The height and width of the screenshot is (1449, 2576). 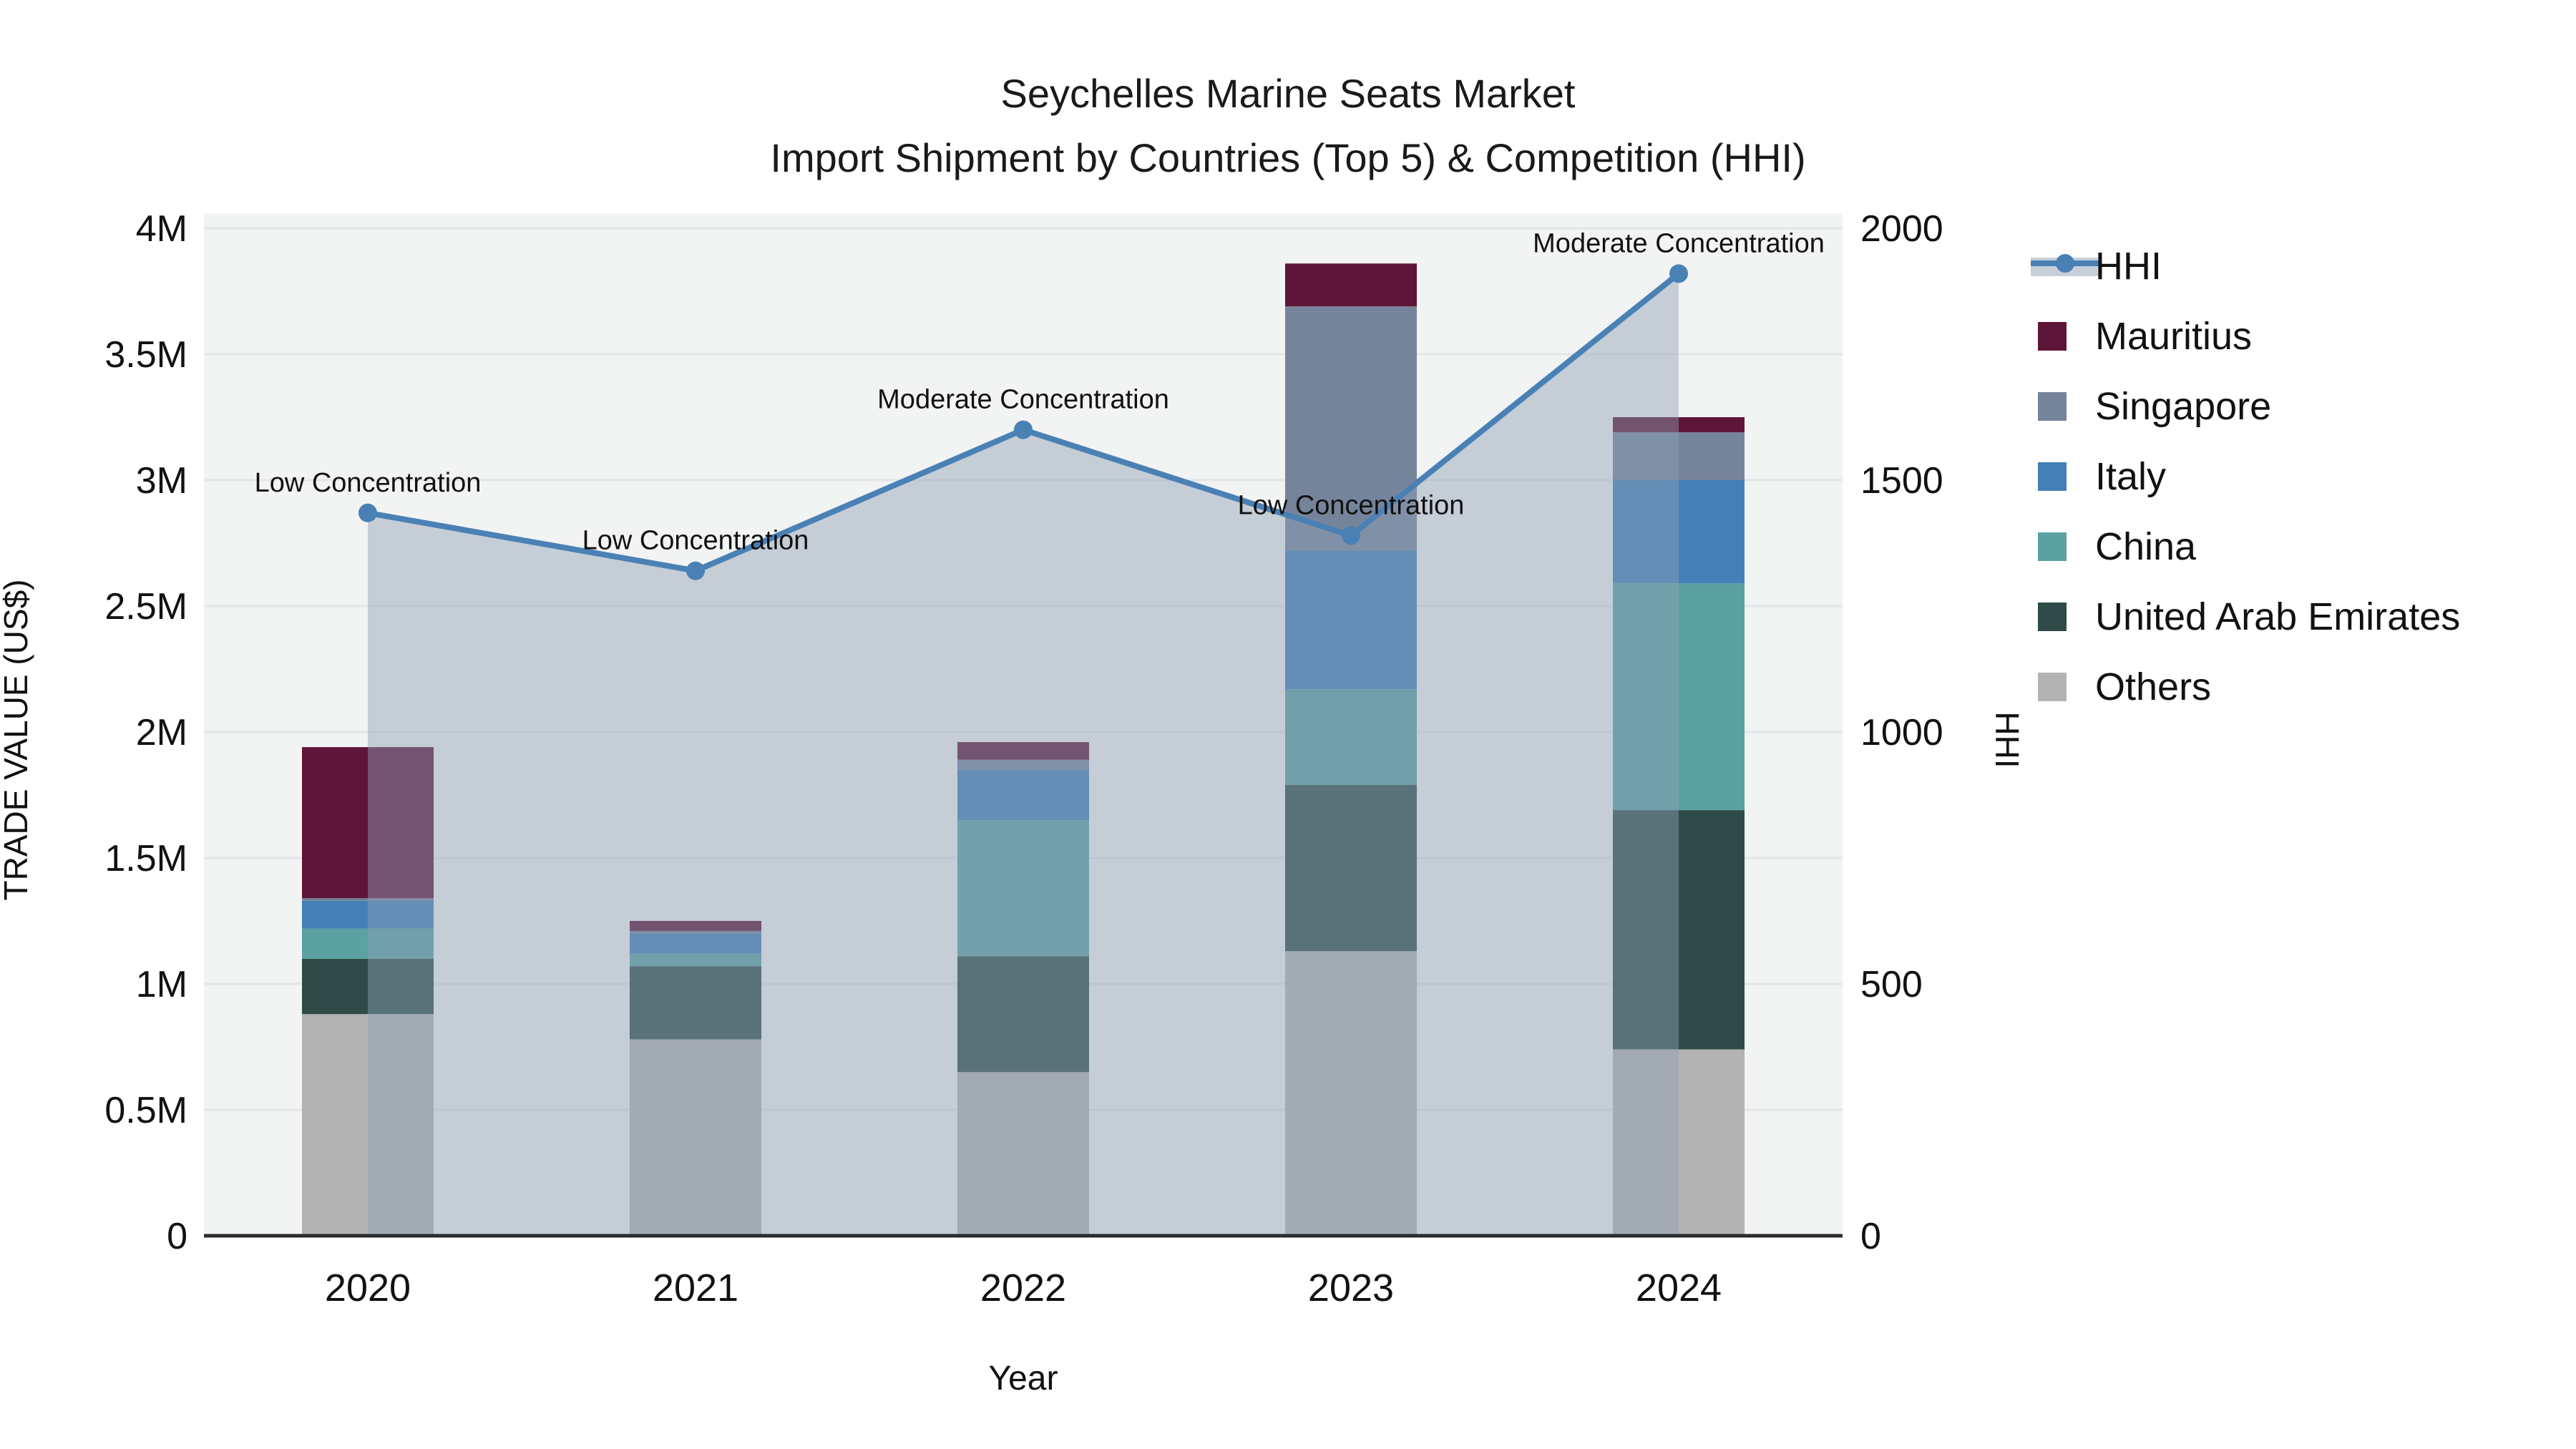 What do you see at coordinates (1023, 1154) in the screenshot?
I see `bar-segment-others-2022` at bounding box center [1023, 1154].